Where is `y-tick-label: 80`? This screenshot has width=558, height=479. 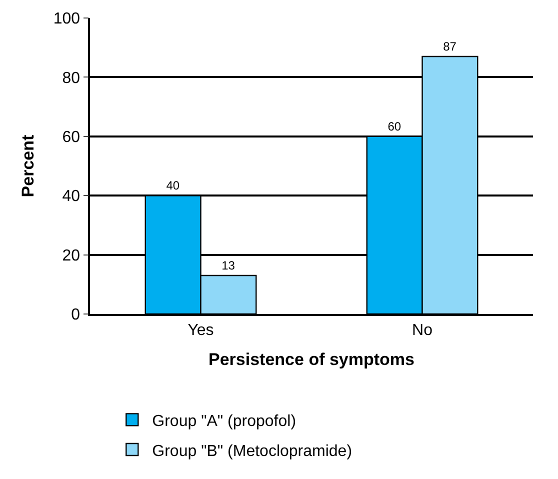
y-tick-label: 80 is located at coordinates (71, 78).